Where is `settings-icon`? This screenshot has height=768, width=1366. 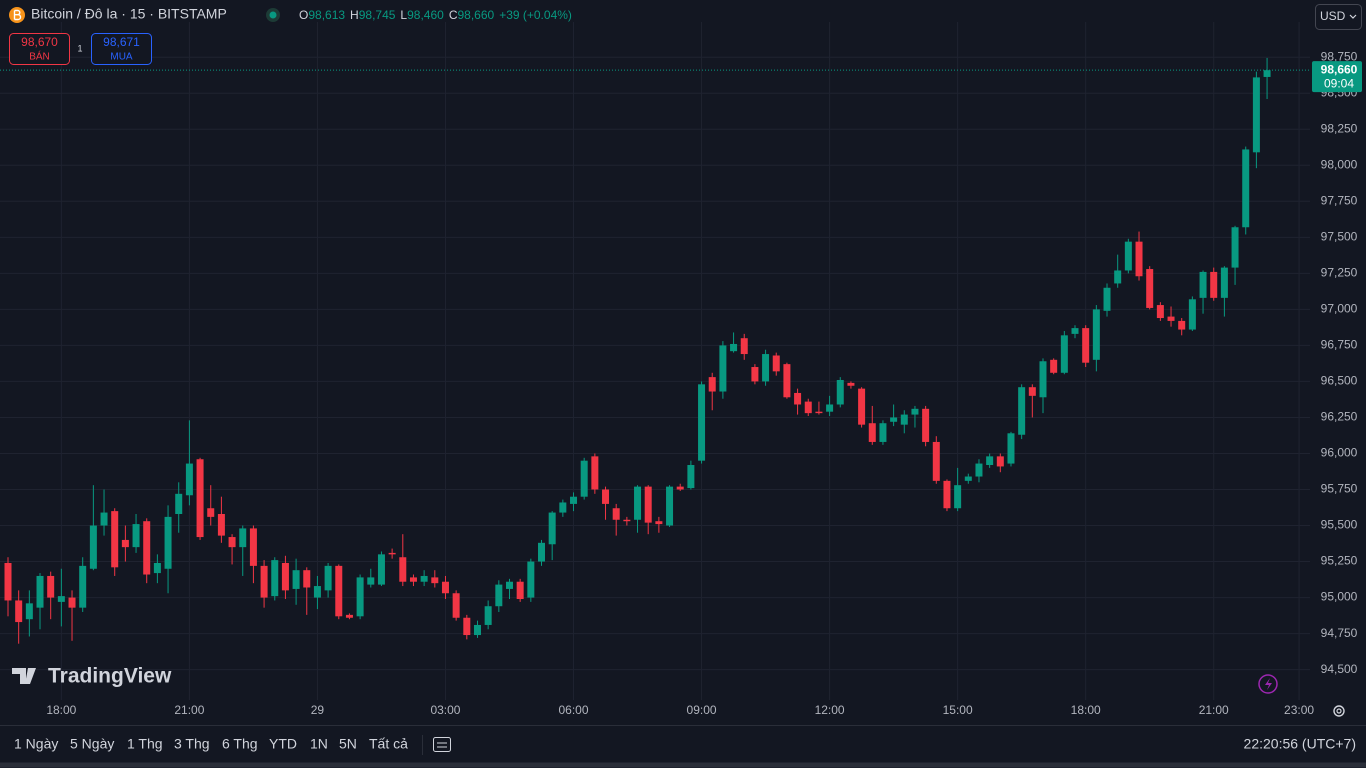
settings-icon is located at coordinates (1339, 711).